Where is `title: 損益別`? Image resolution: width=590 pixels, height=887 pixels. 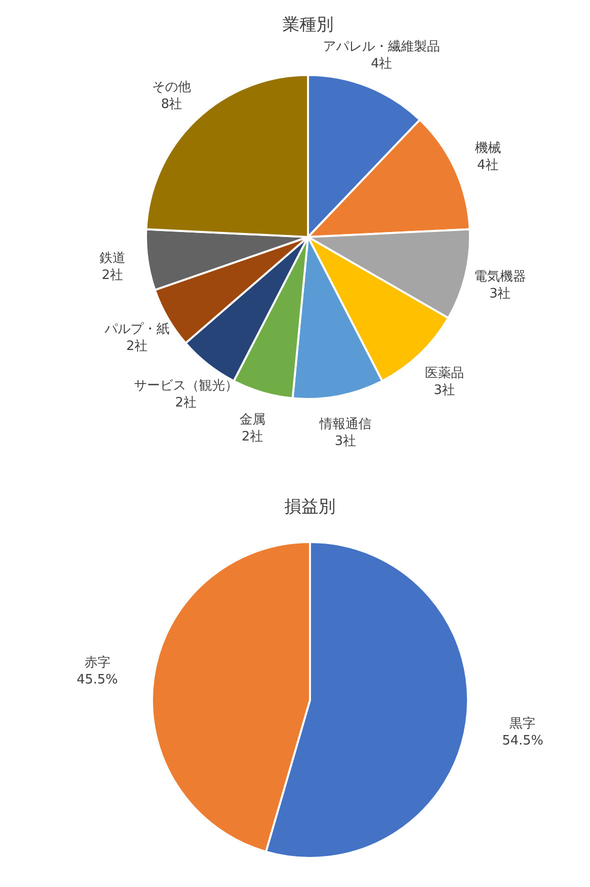 title: 損益別 is located at coordinates (310, 507).